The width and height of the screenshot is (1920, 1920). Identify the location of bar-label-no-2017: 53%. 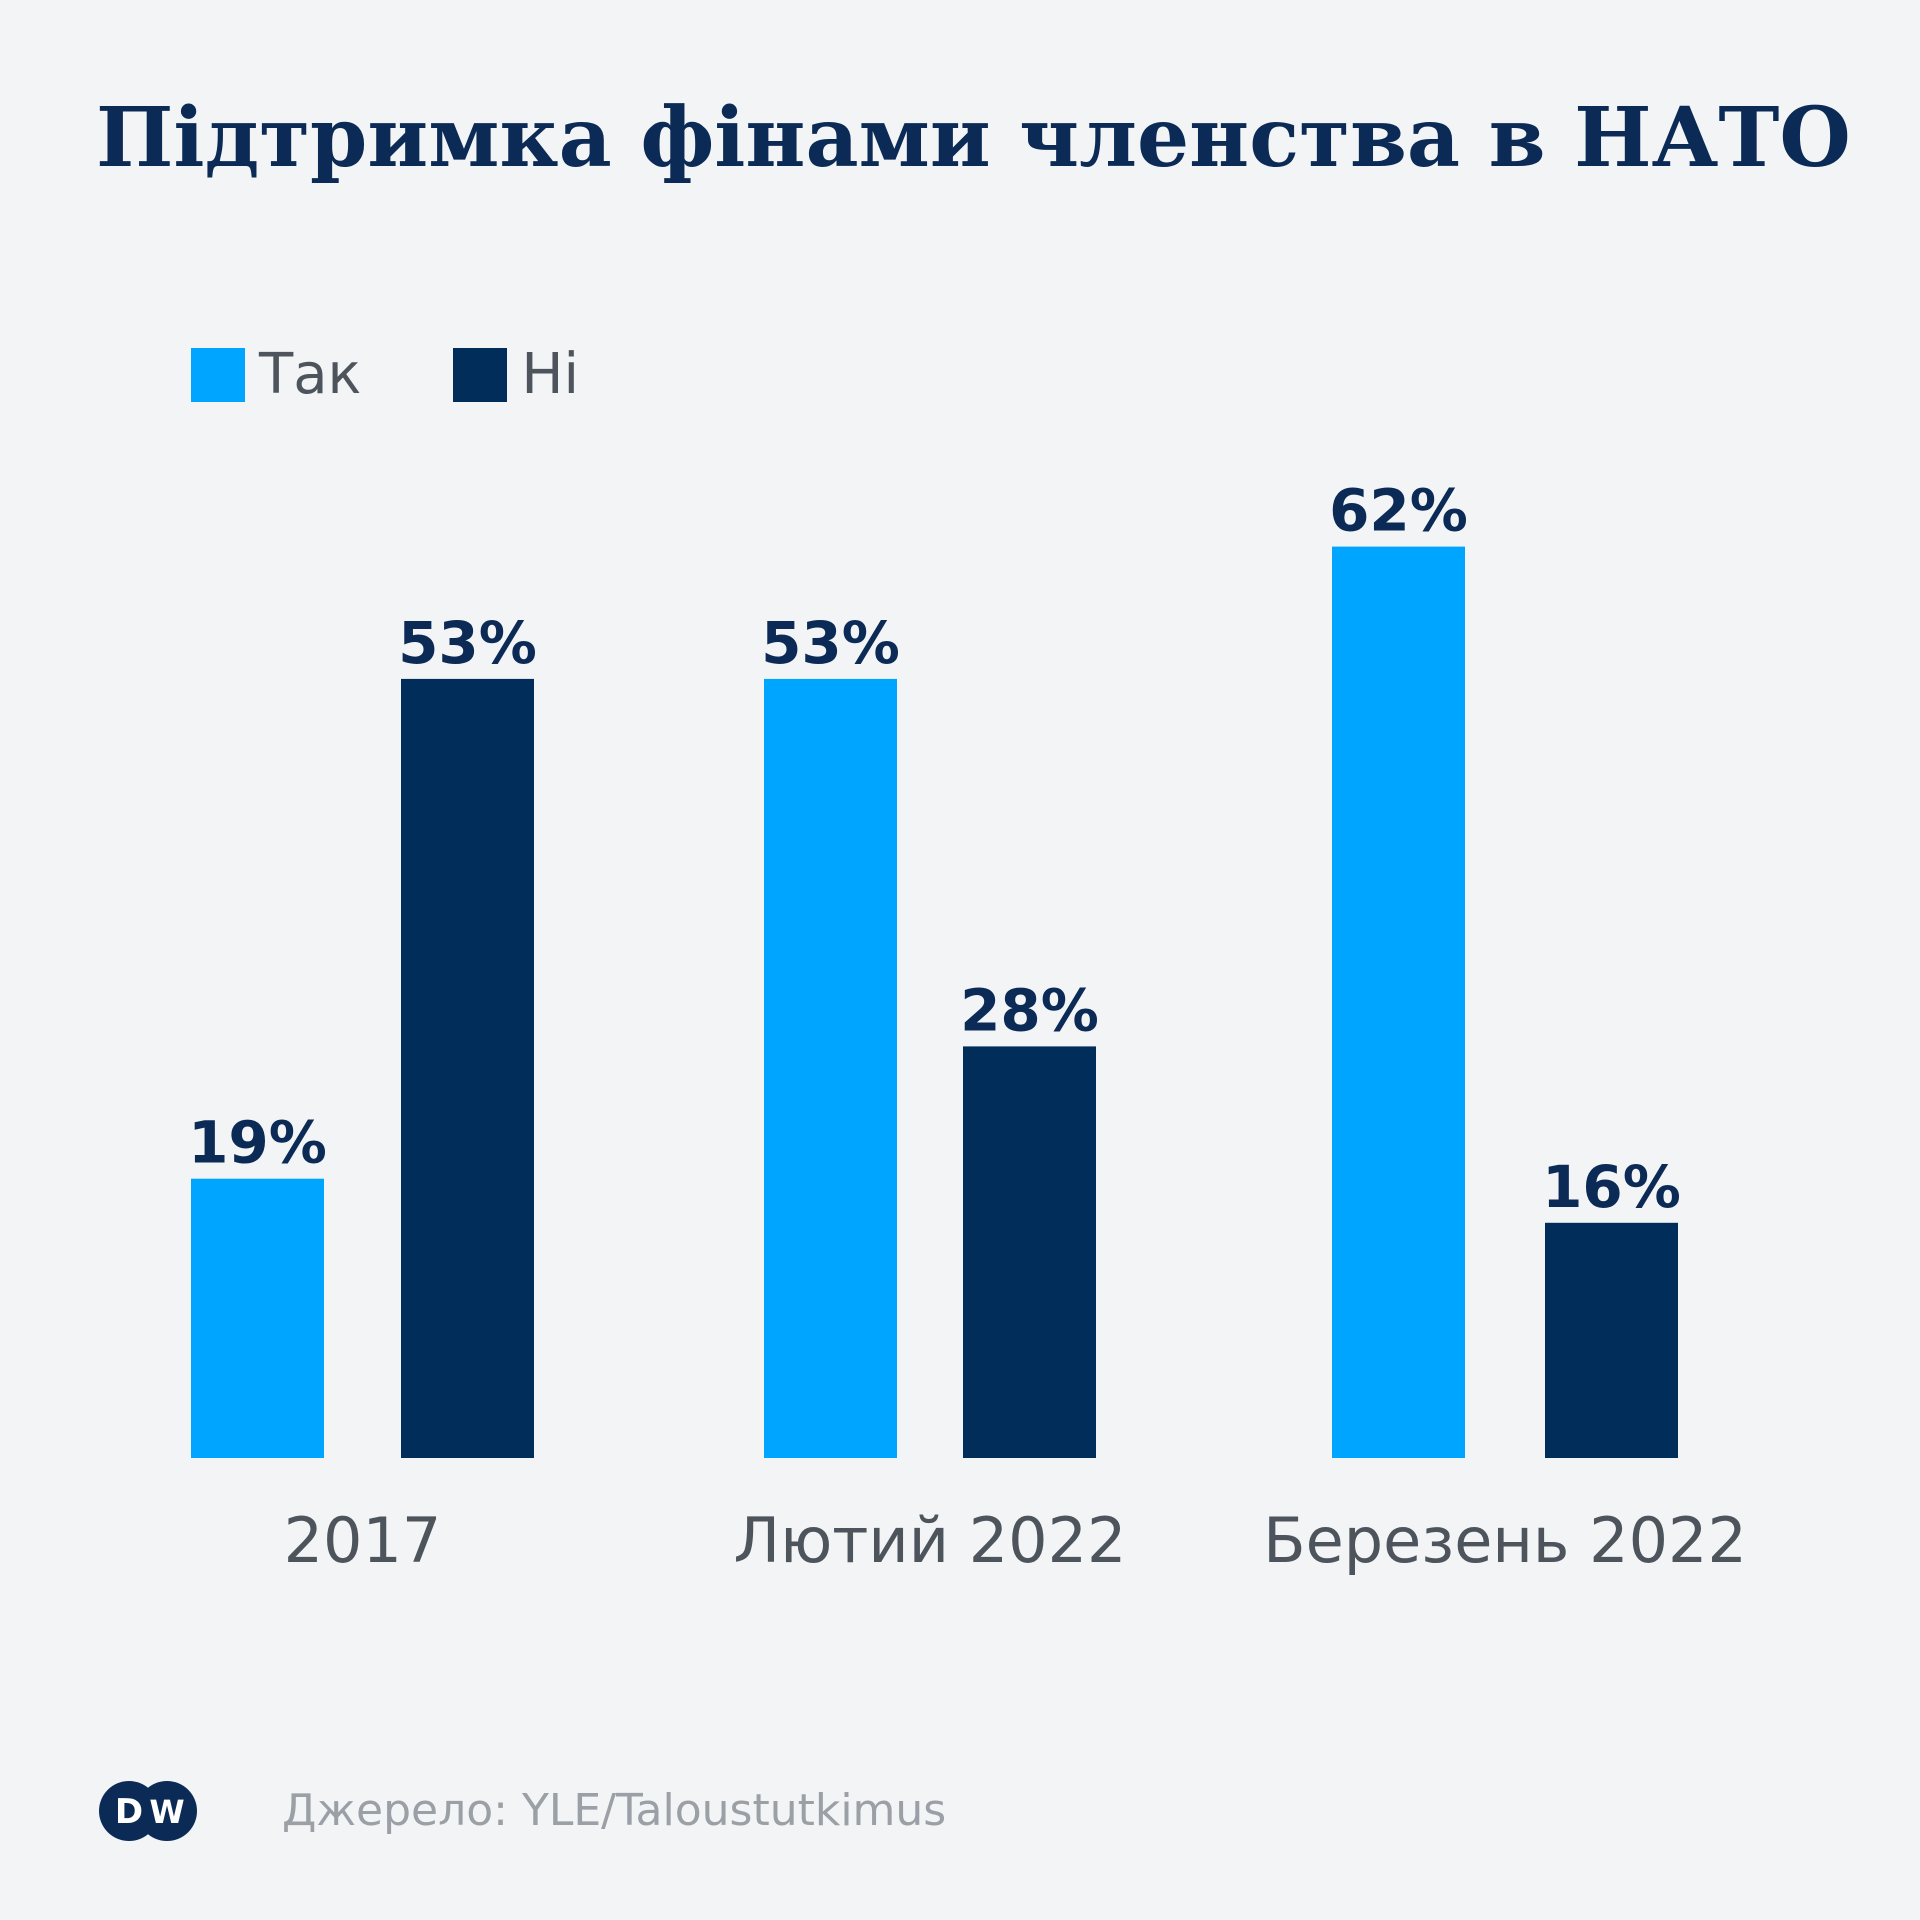
(467, 643).